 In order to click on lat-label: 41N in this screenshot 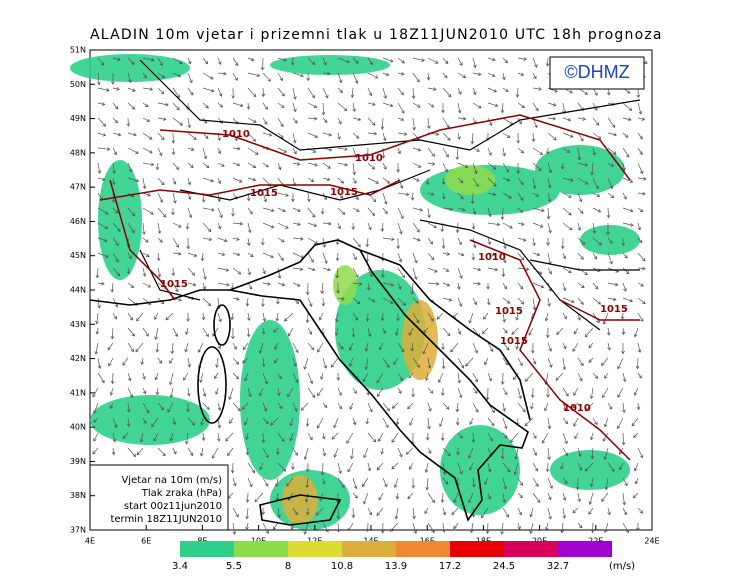, I will do `click(78, 392)`.